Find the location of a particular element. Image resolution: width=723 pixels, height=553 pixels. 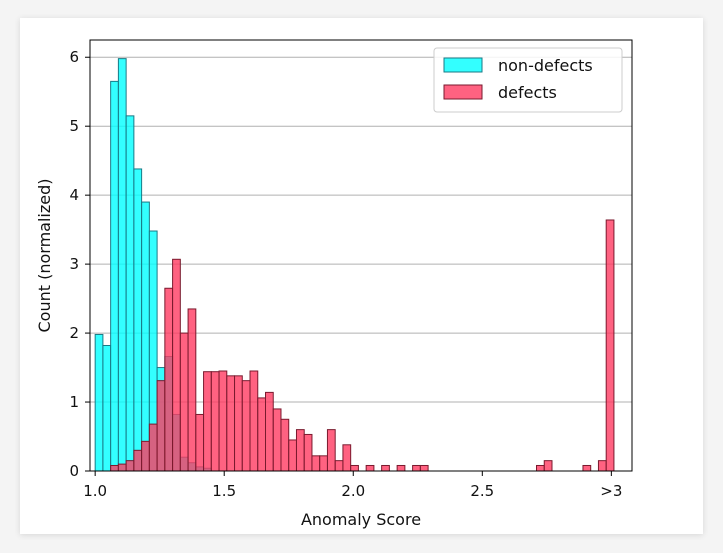

x-axis-label: Anomaly Score is located at coordinates (361, 519).